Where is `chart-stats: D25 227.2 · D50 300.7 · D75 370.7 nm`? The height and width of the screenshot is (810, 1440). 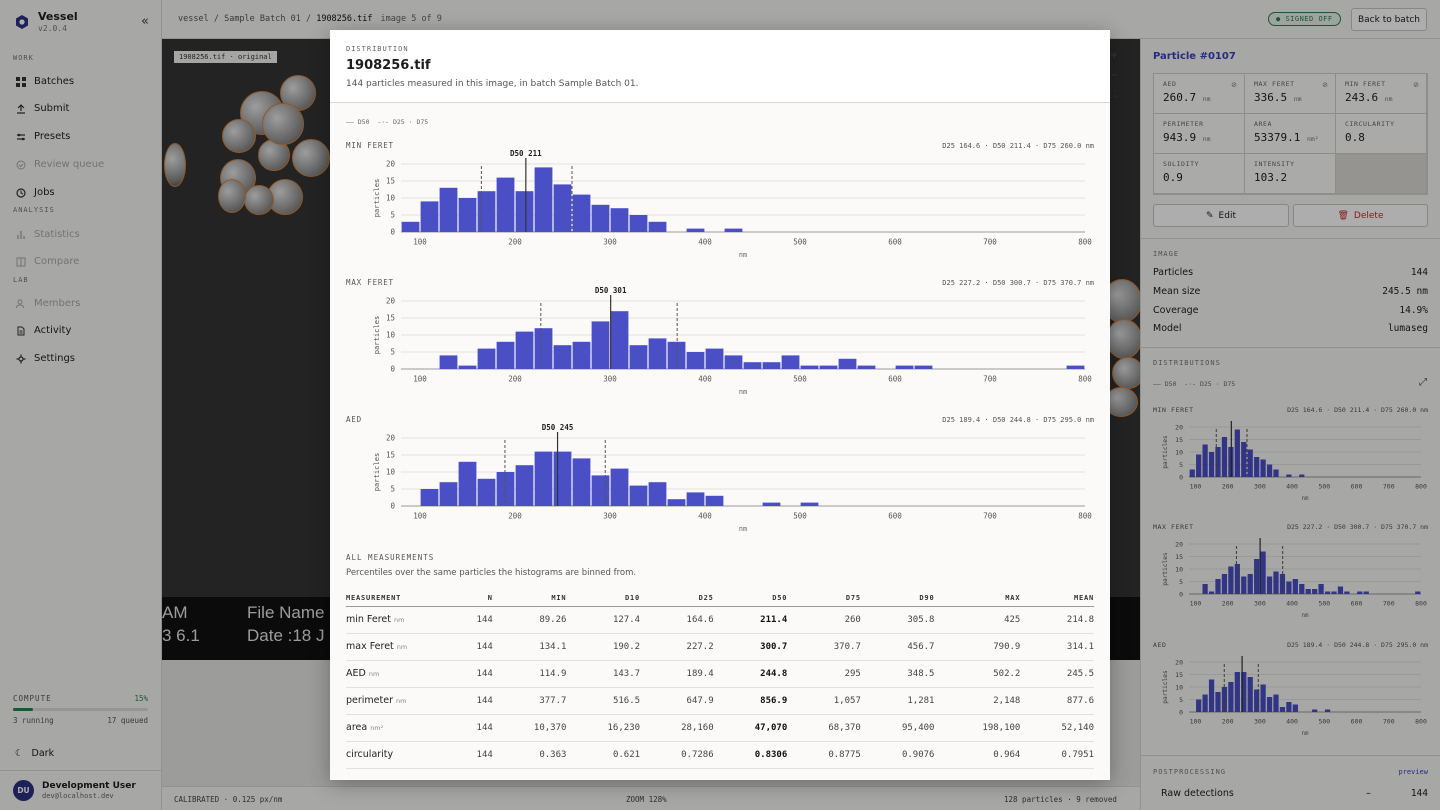 chart-stats: D25 227.2 · D50 300.7 · D75 370.7 nm is located at coordinates (1018, 283).